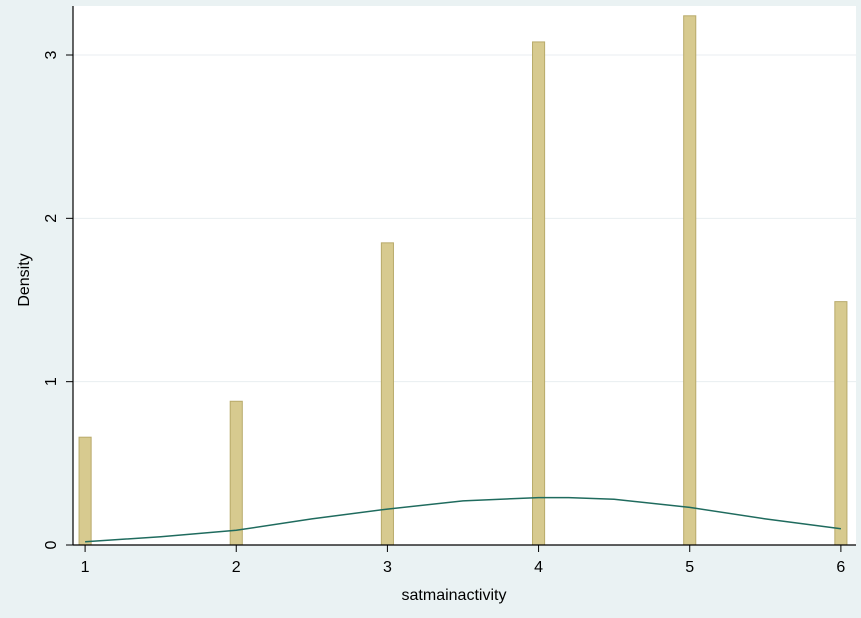 The width and height of the screenshot is (861, 618). What do you see at coordinates (85, 567) in the screenshot?
I see `x-tick-label: 1` at bounding box center [85, 567].